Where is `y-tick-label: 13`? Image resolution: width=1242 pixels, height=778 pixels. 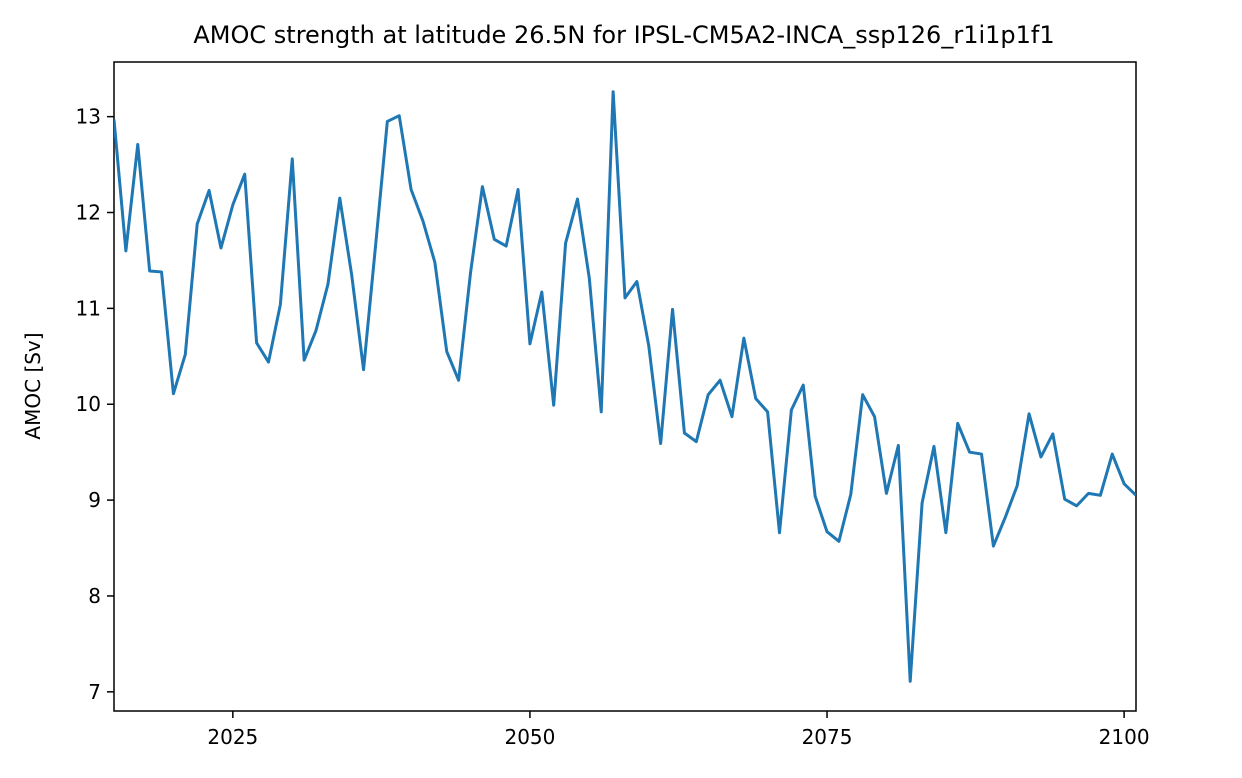 y-tick-label: 13 is located at coordinates (88, 117).